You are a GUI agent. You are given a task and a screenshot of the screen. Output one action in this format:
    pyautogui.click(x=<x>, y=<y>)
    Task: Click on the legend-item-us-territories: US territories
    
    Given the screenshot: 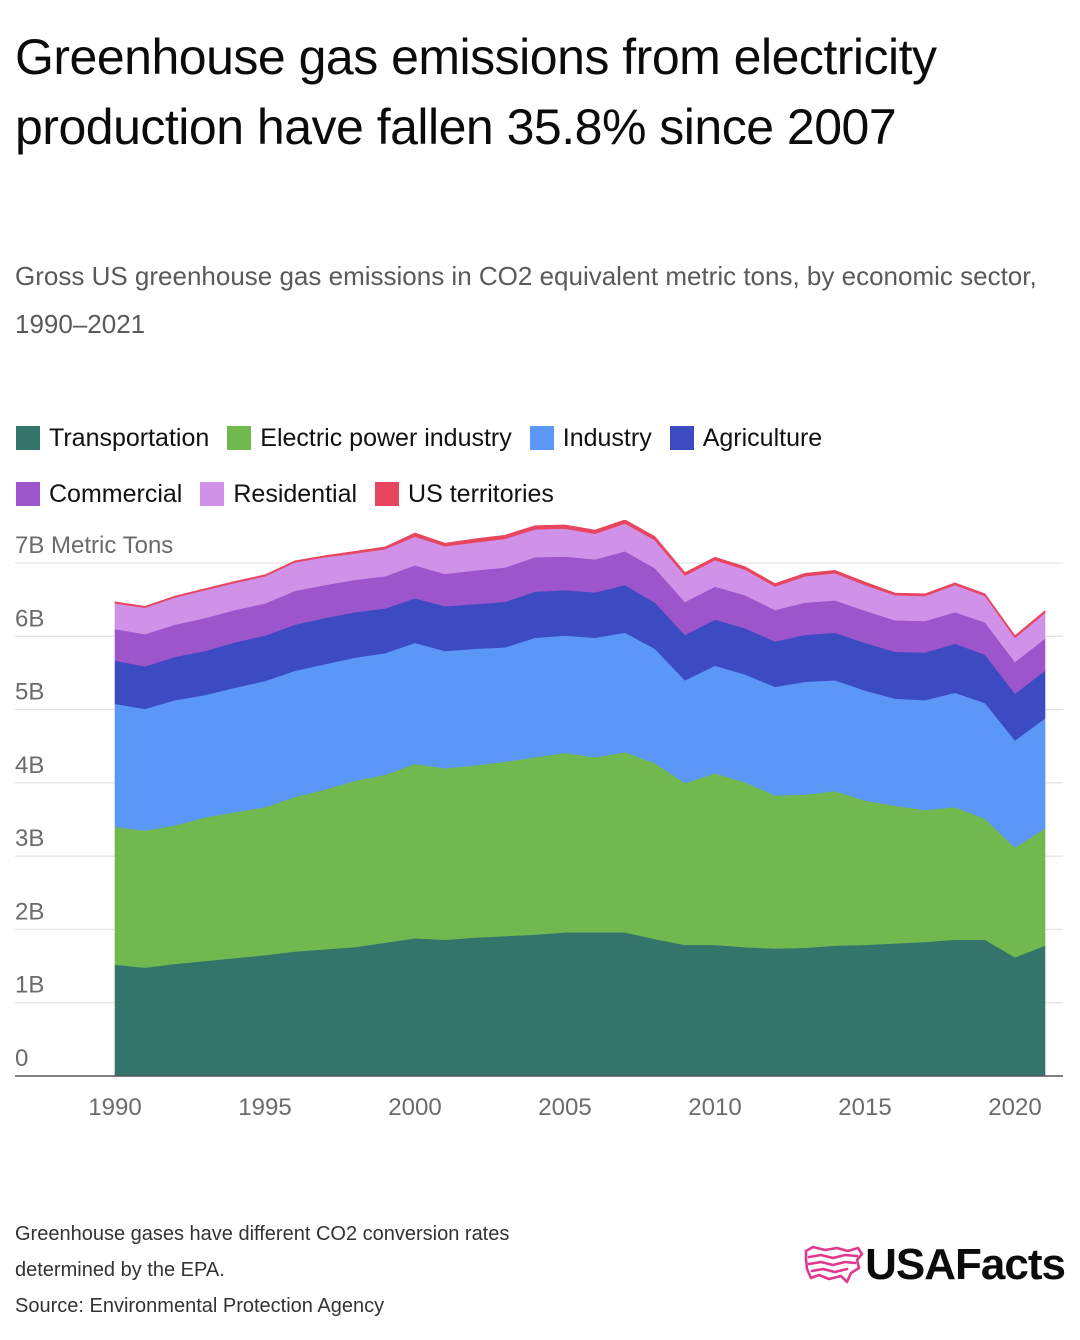 What is the action you would take?
    pyautogui.click(x=464, y=494)
    